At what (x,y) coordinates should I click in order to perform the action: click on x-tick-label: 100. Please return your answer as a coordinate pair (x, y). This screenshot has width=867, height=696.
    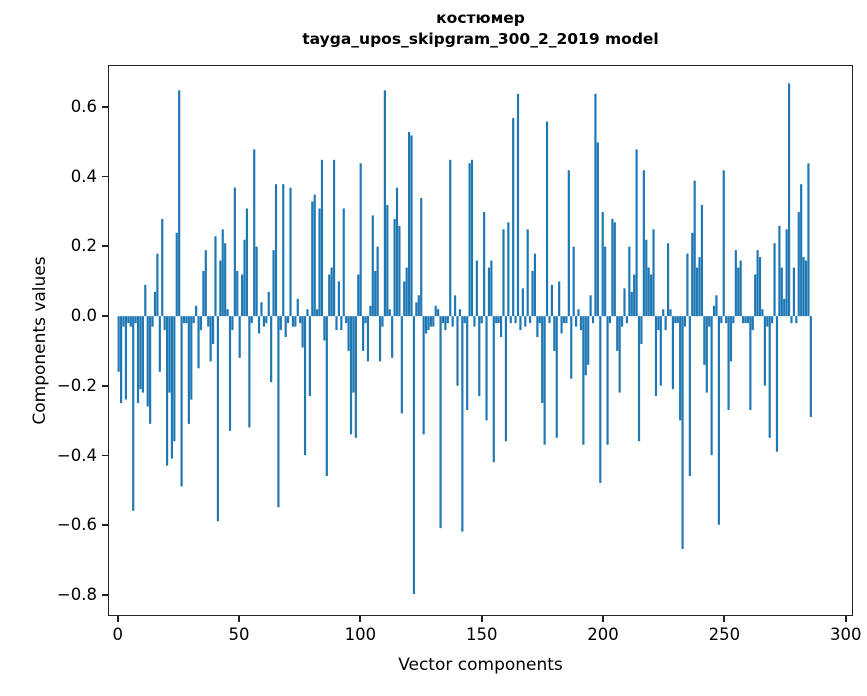
    Looking at the image, I should click on (360, 634).